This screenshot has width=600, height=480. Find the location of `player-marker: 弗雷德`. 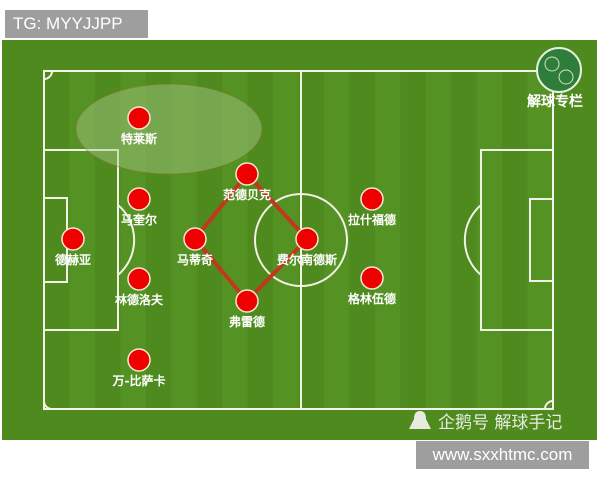

player-marker: 弗雷德 is located at coordinates (247, 309).